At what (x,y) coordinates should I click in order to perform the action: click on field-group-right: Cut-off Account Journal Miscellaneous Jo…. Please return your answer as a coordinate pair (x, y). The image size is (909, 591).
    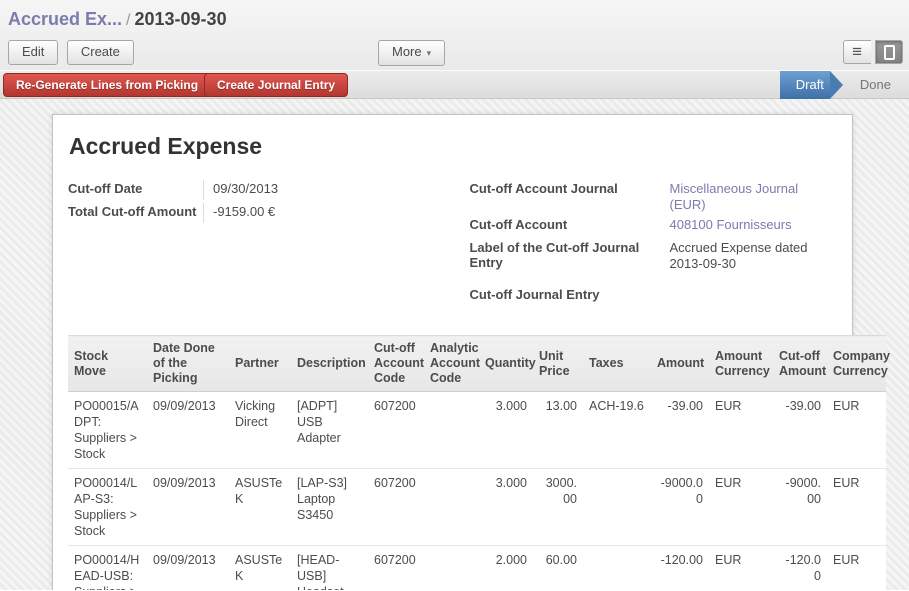
    Looking at the image, I should click on (653, 244).